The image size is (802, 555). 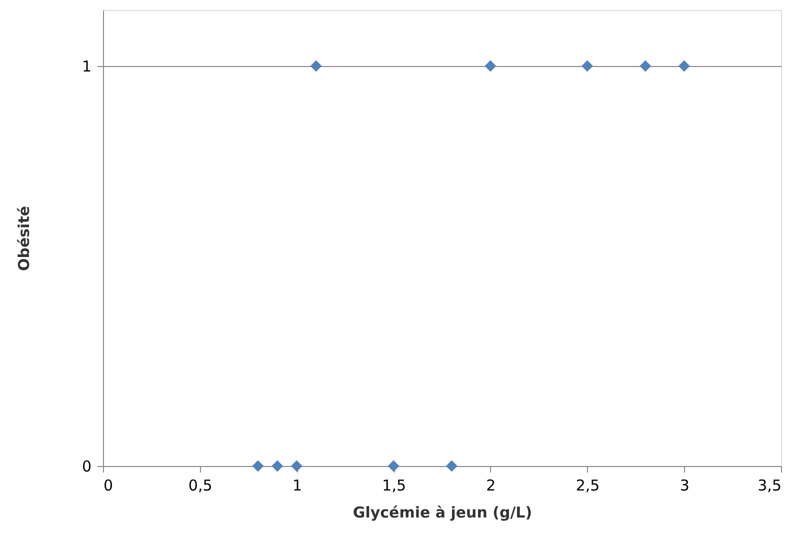 I want to click on x-tick-label: 1, so click(x=297, y=485).